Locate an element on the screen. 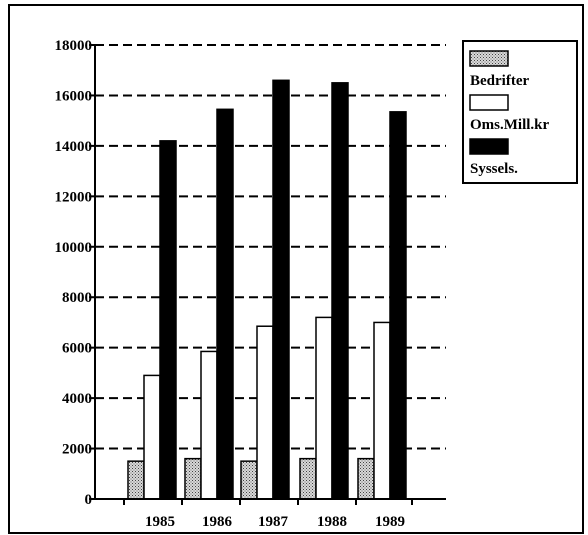  legend-label: Oms.Mill.kr is located at coordinates (510, 125).